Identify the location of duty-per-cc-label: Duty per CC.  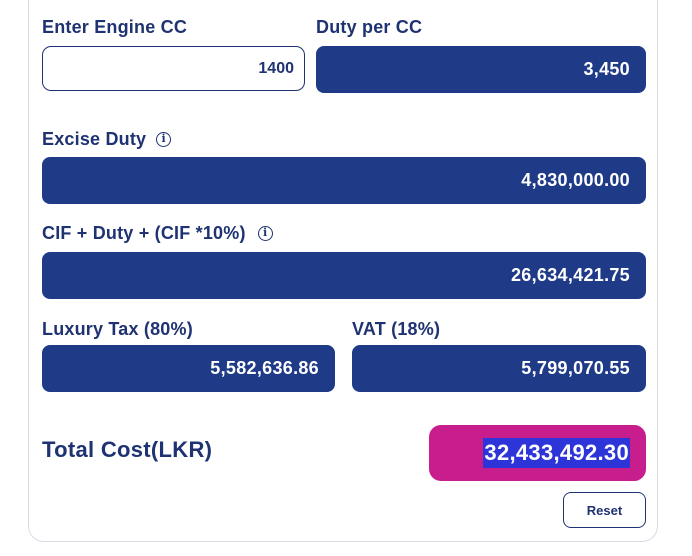
(369, 27).